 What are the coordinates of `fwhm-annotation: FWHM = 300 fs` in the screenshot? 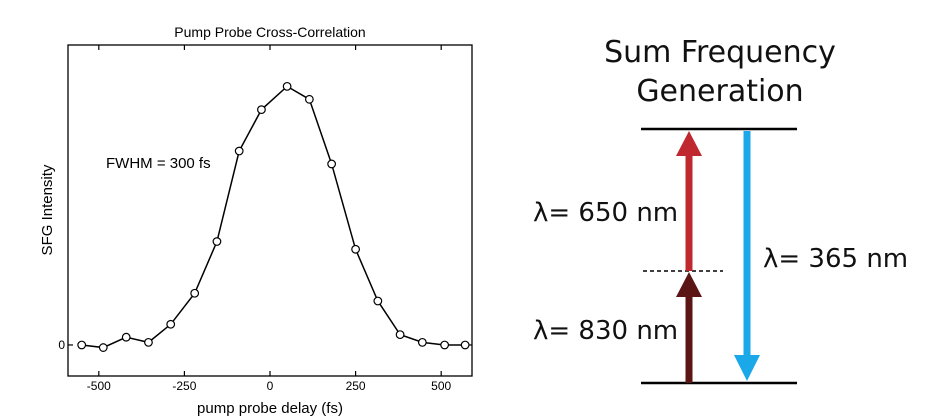 It's located at (158, 163).